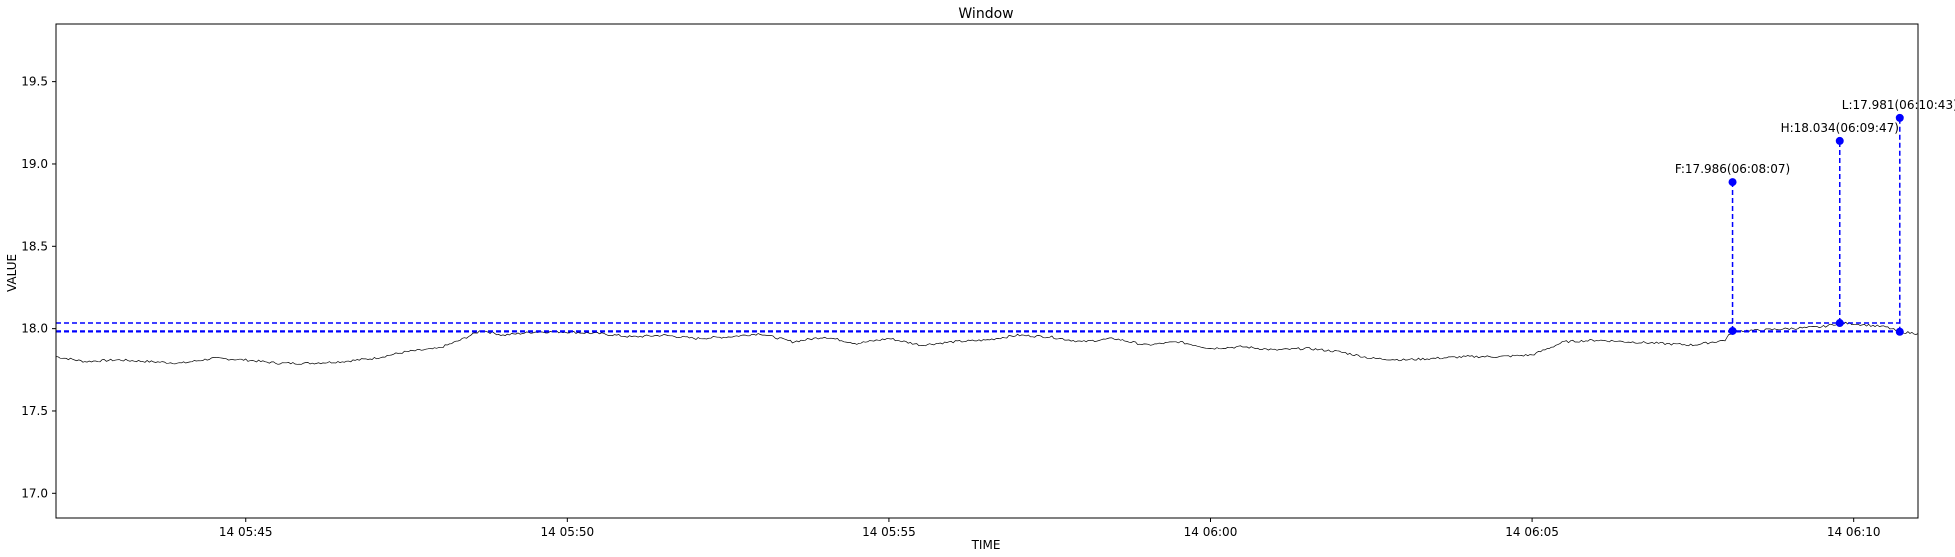 The width and height of the screenshot is (1955, 557). Describe the element at coordinates (987, 343) in the screenshot. I see `series-line` at that location.